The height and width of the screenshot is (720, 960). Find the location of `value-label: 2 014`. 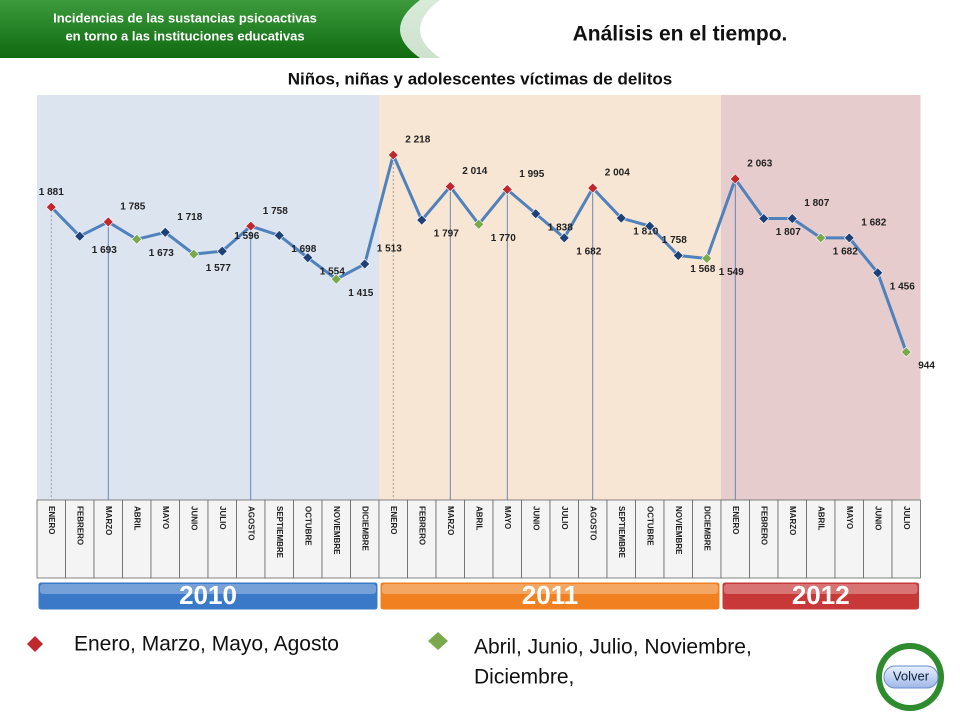

value-label: 2 014 is located at coordinates (474, 171).